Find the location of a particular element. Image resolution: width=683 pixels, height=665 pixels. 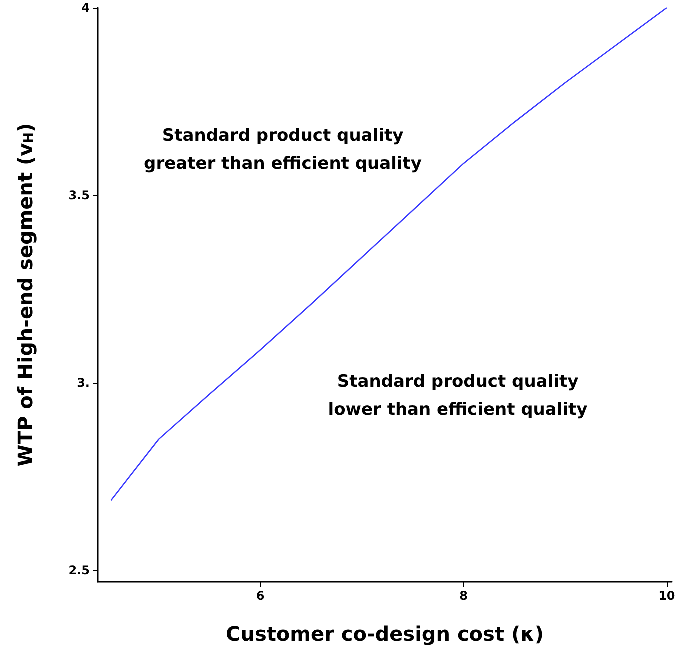

annotation: Standard product quality greater than efficient quality is located at coordinates (283, 150).